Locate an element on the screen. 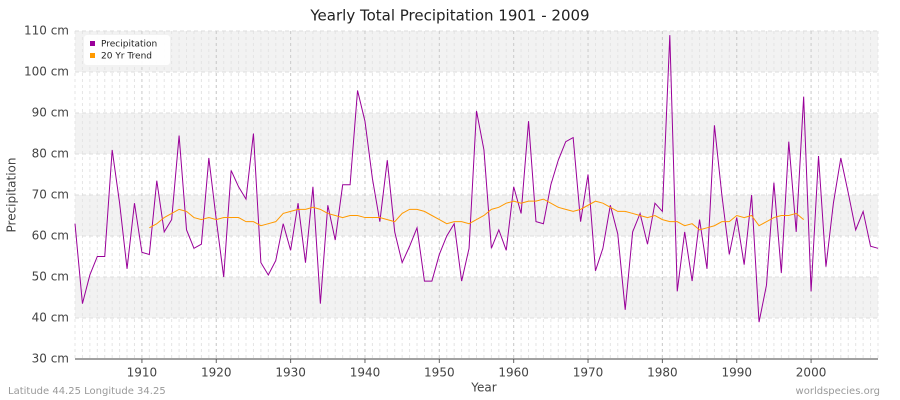  legend: Precipitation 20 Yr Trend is located at coordinates (127, 50).